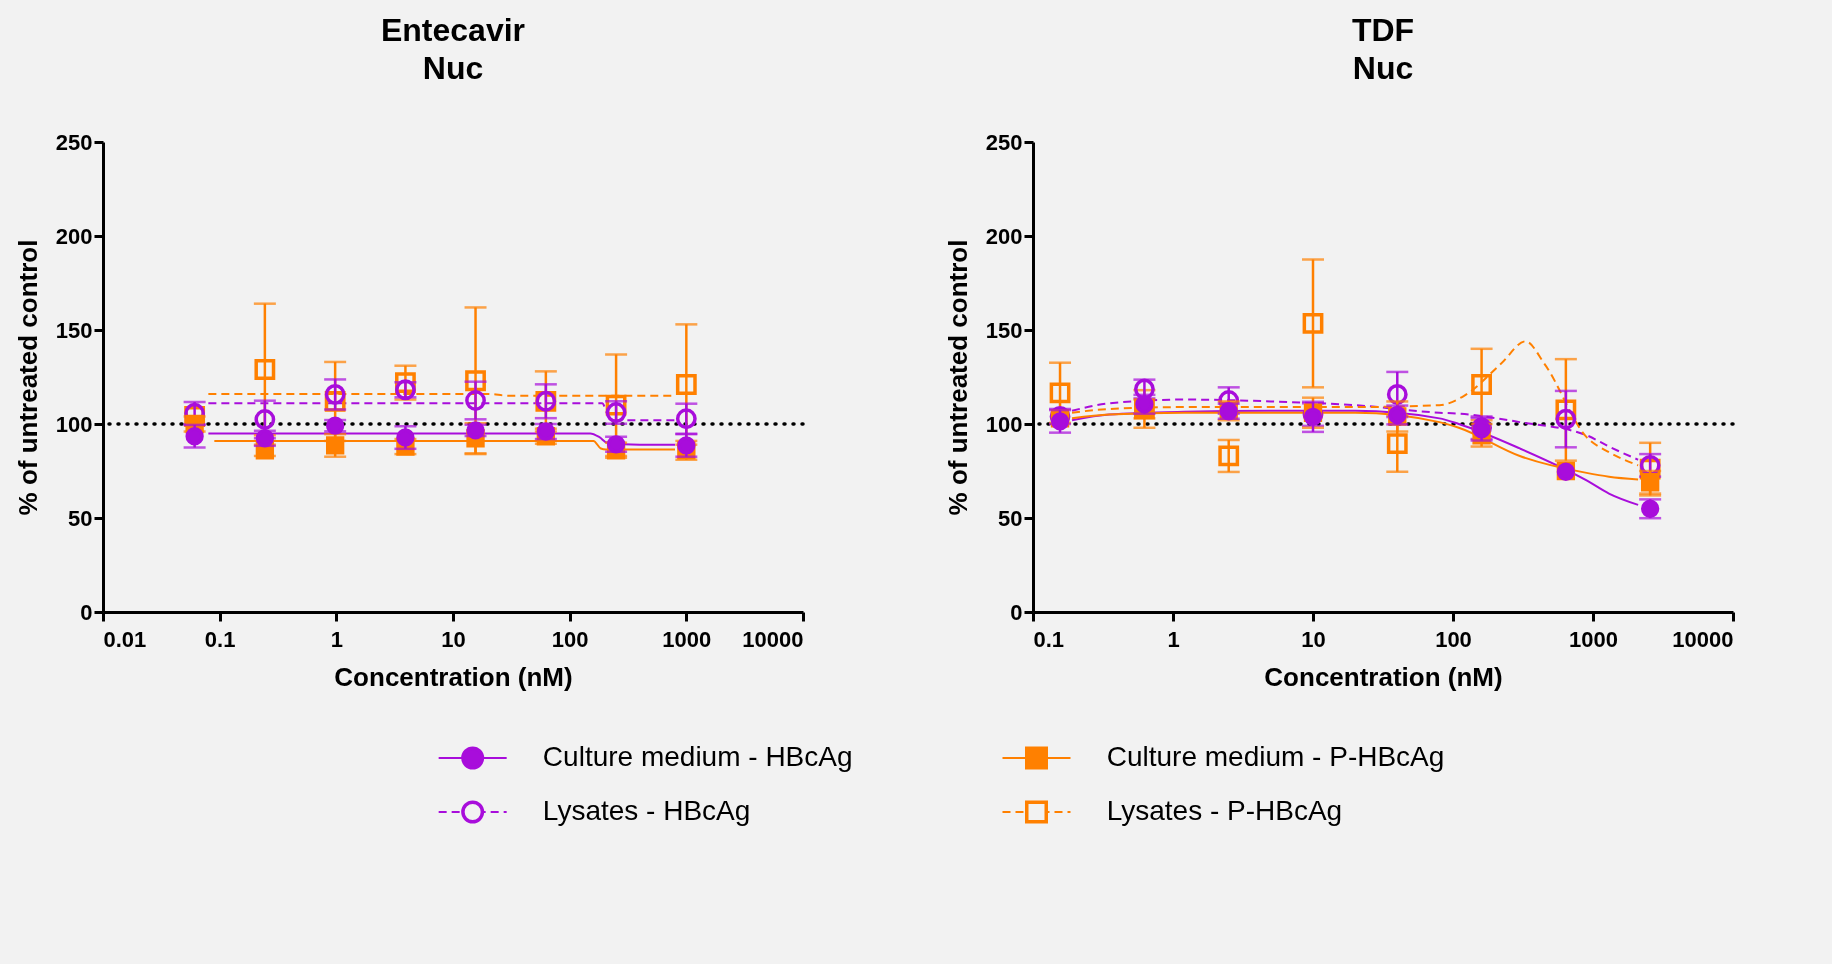 This screenshot has height=964, width=1832. I want to click on x-tick-label: 0.01, so click(125, 639).